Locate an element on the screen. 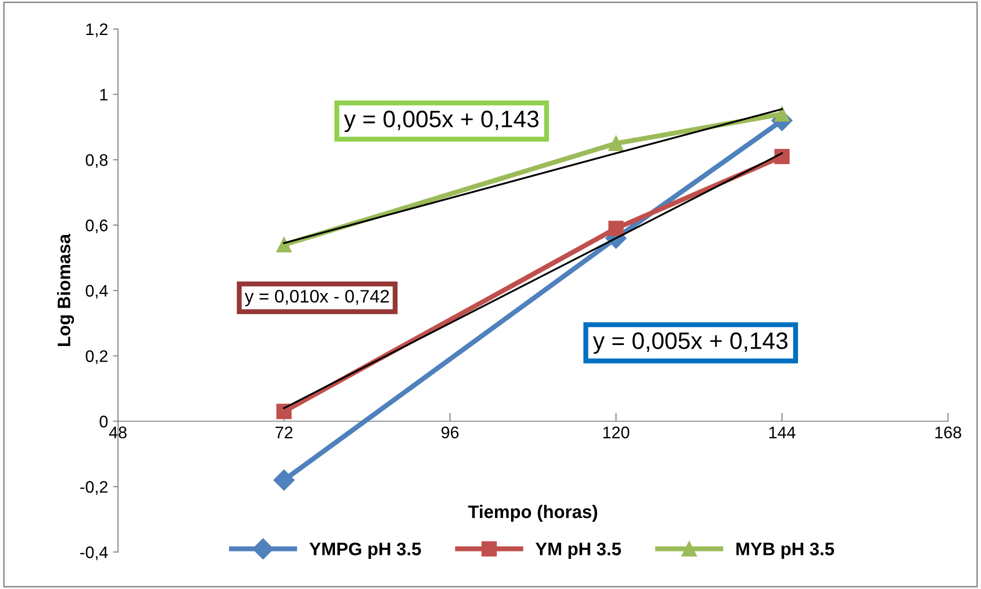 This screenshot has width=981, height=589. x-tick-label: 144 is located at coordinates (782, 432).